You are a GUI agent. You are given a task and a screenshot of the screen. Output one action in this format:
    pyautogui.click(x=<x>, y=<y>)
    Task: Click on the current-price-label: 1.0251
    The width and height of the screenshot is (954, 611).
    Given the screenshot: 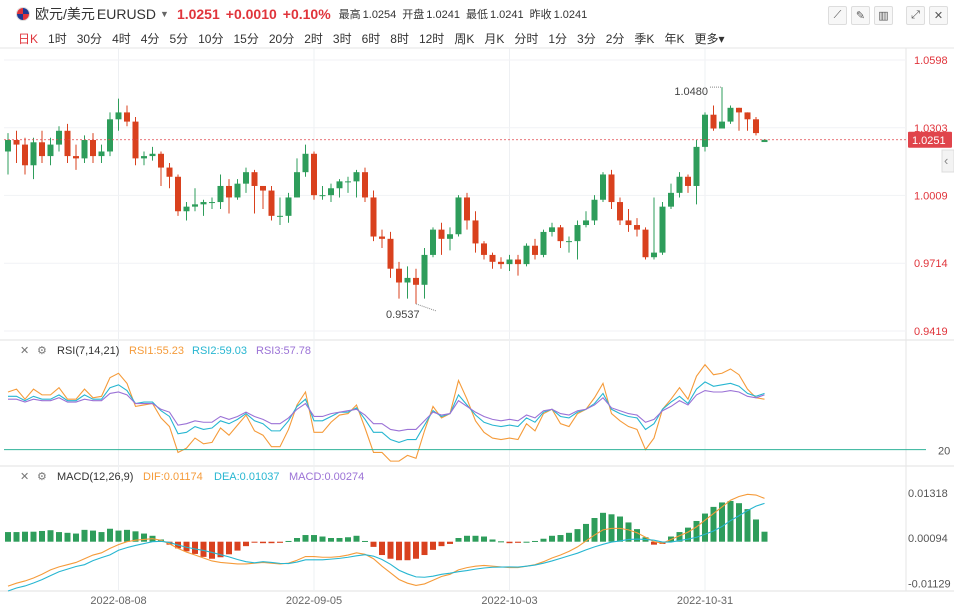 What is the action you would take?
    pyautogui.click(x=929, y=141)
    